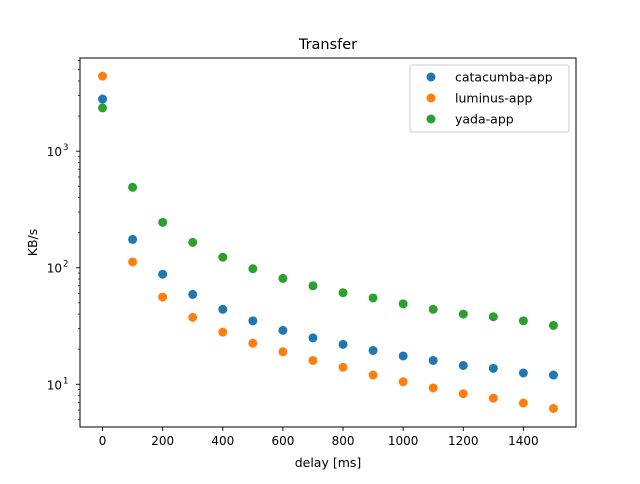  What do you see at coordinates (463, 441) in the screenshot?
I see `x-tick-label: 1200` at bounding box center [463, 441].